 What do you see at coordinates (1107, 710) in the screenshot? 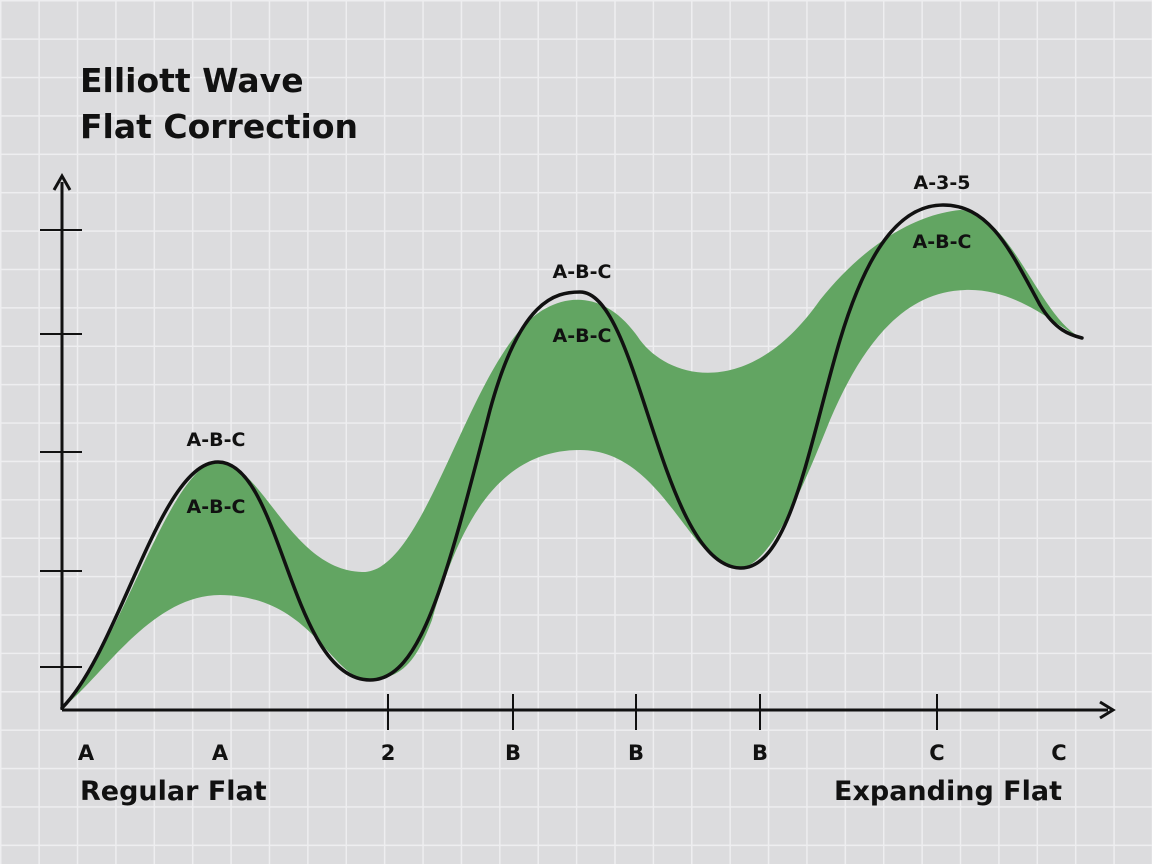
I see `x-axis-arrow` at bounding box center [1107, 710].